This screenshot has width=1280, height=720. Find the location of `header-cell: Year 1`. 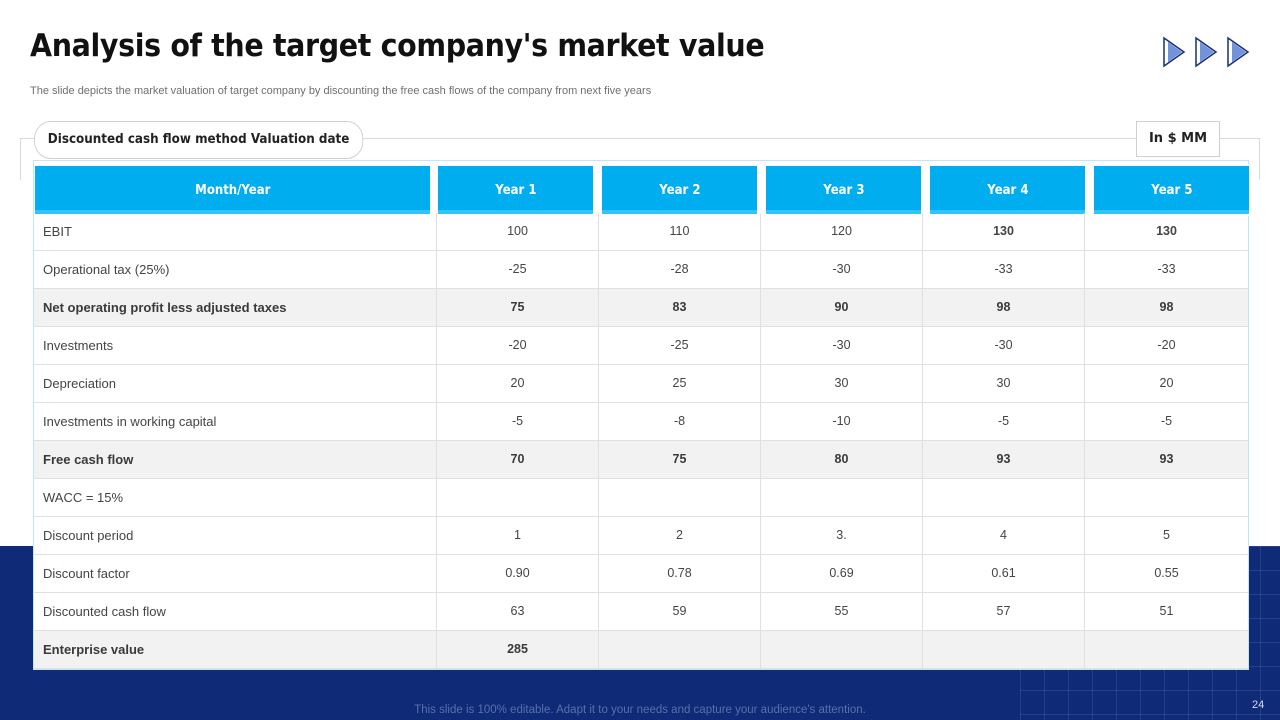

header-cell: Year 1 is located at coordinates (515, 190).